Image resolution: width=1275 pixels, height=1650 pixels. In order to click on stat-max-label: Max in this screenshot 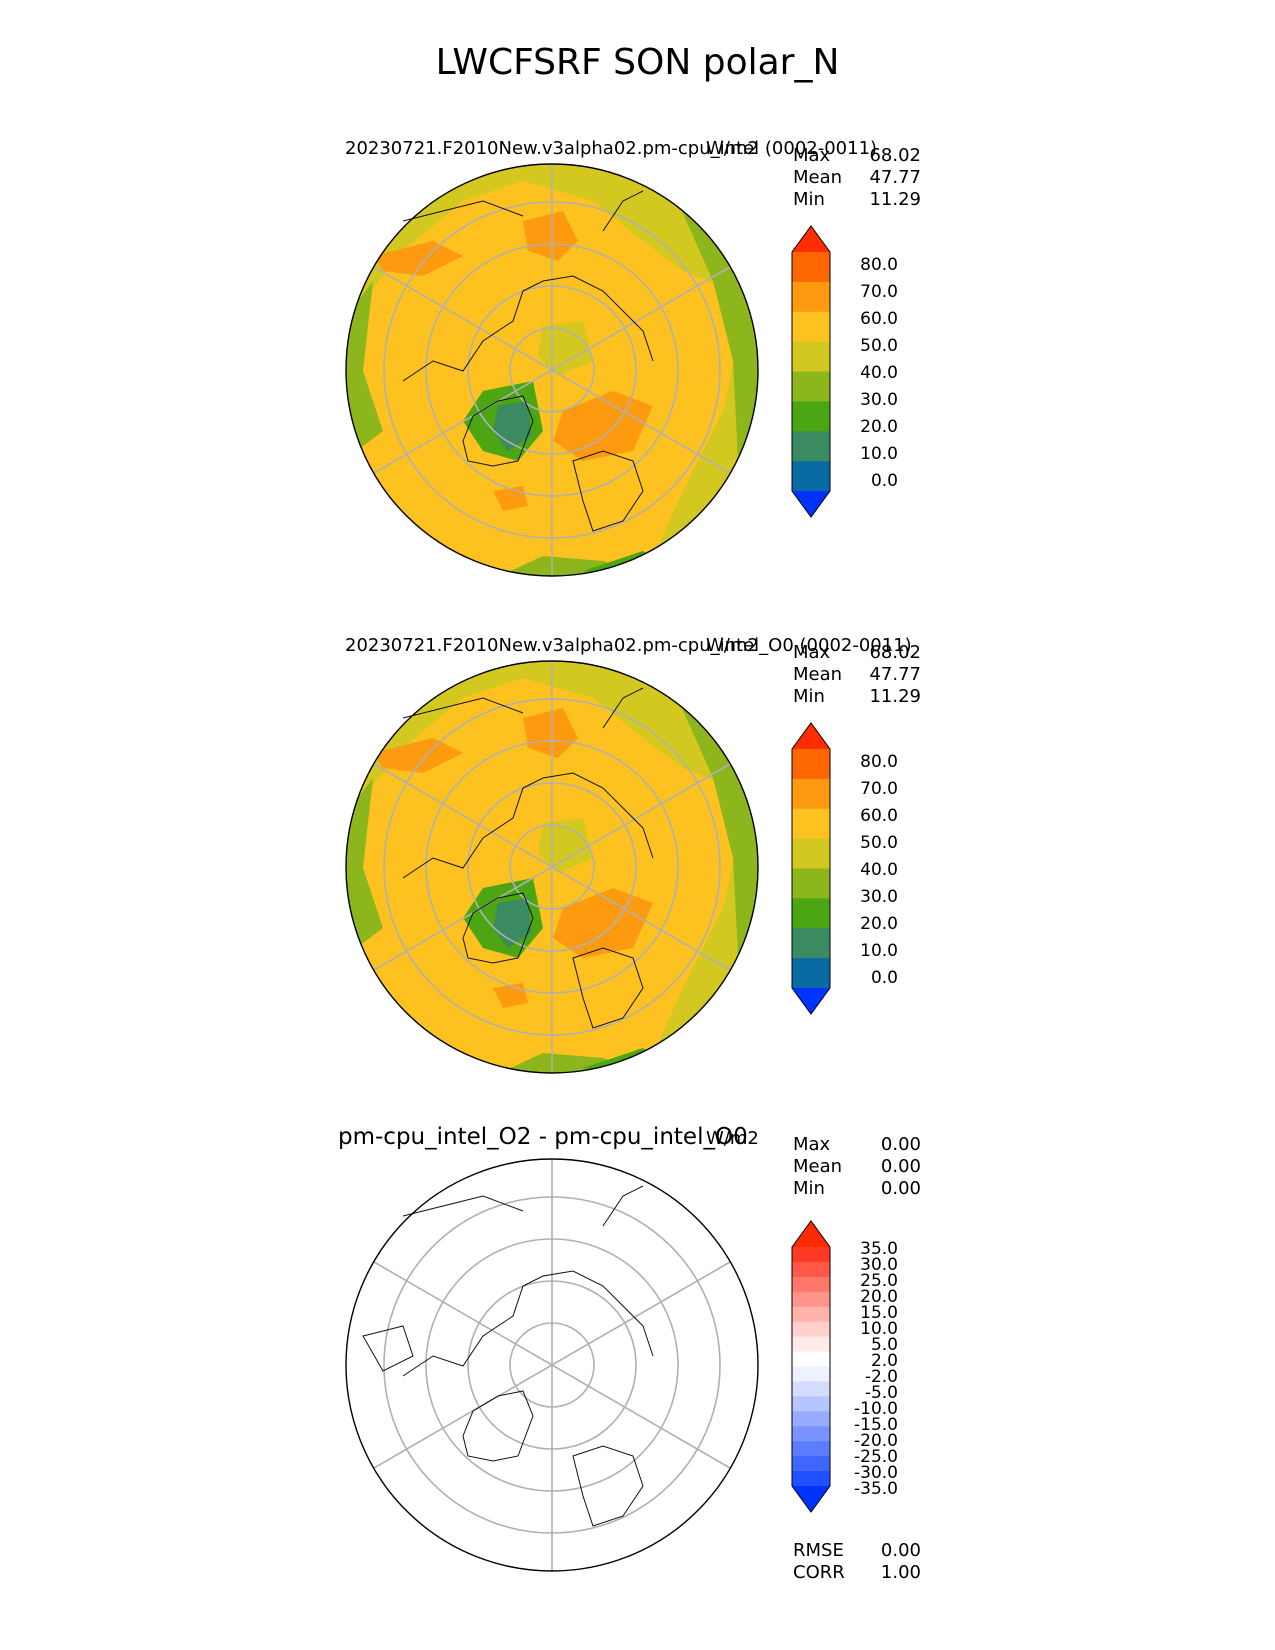, I will do `click(812, 1144)`.